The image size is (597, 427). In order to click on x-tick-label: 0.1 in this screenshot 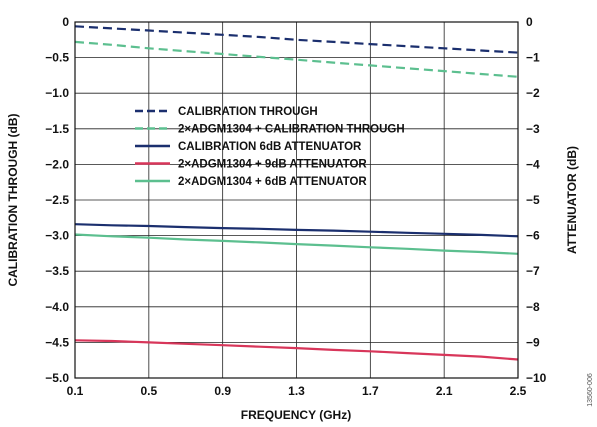, I will do `click(75, 391)`.